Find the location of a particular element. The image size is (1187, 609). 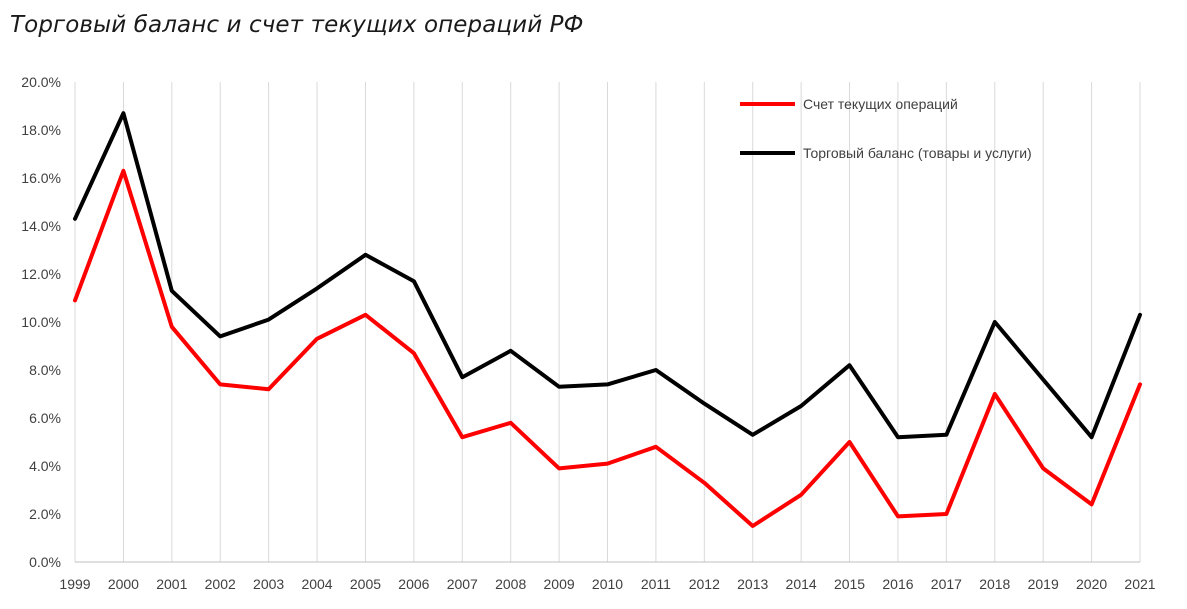

x-tick-label: 2006 is located at coordinates (413, 584).